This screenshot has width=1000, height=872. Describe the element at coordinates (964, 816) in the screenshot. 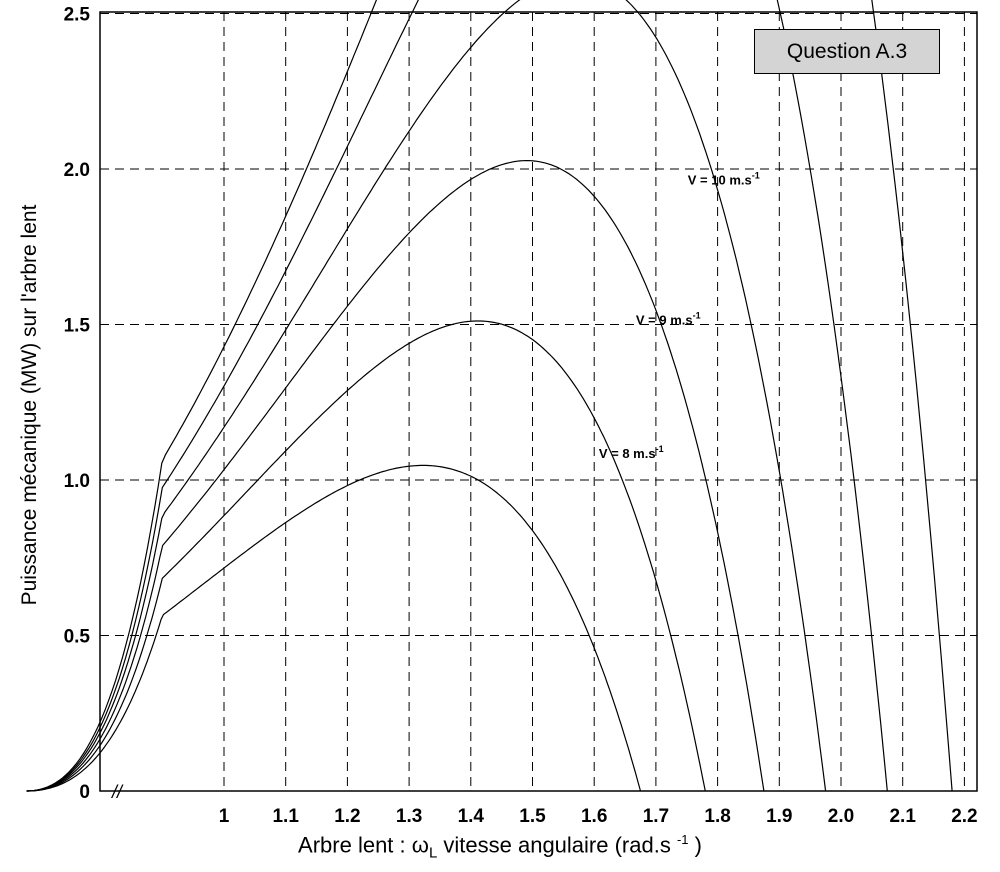

I see `x-tick-label: 2.2` at that location.